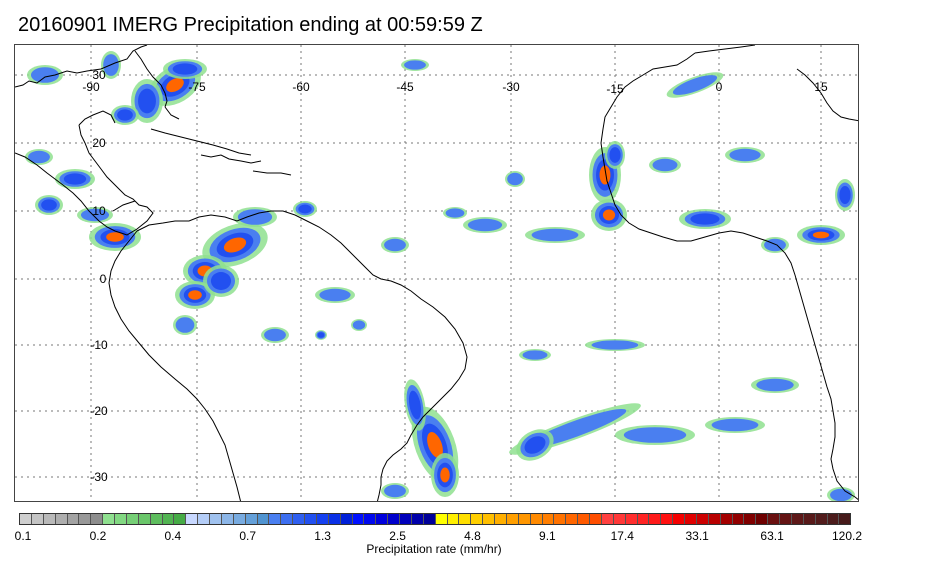 The image size is (944, 571). Describe the element at coordinates (772, 536) in the screenshot. I see `colorbar-tick-label: 63.1` at that location.